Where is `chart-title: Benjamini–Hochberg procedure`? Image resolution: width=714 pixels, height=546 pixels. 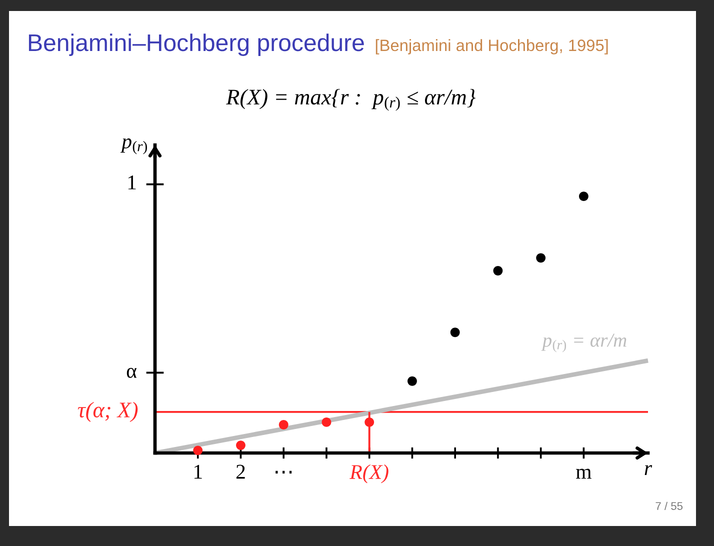
chart-title: Benjamini–Hochberg procedure is located at coordinates (196, 45).